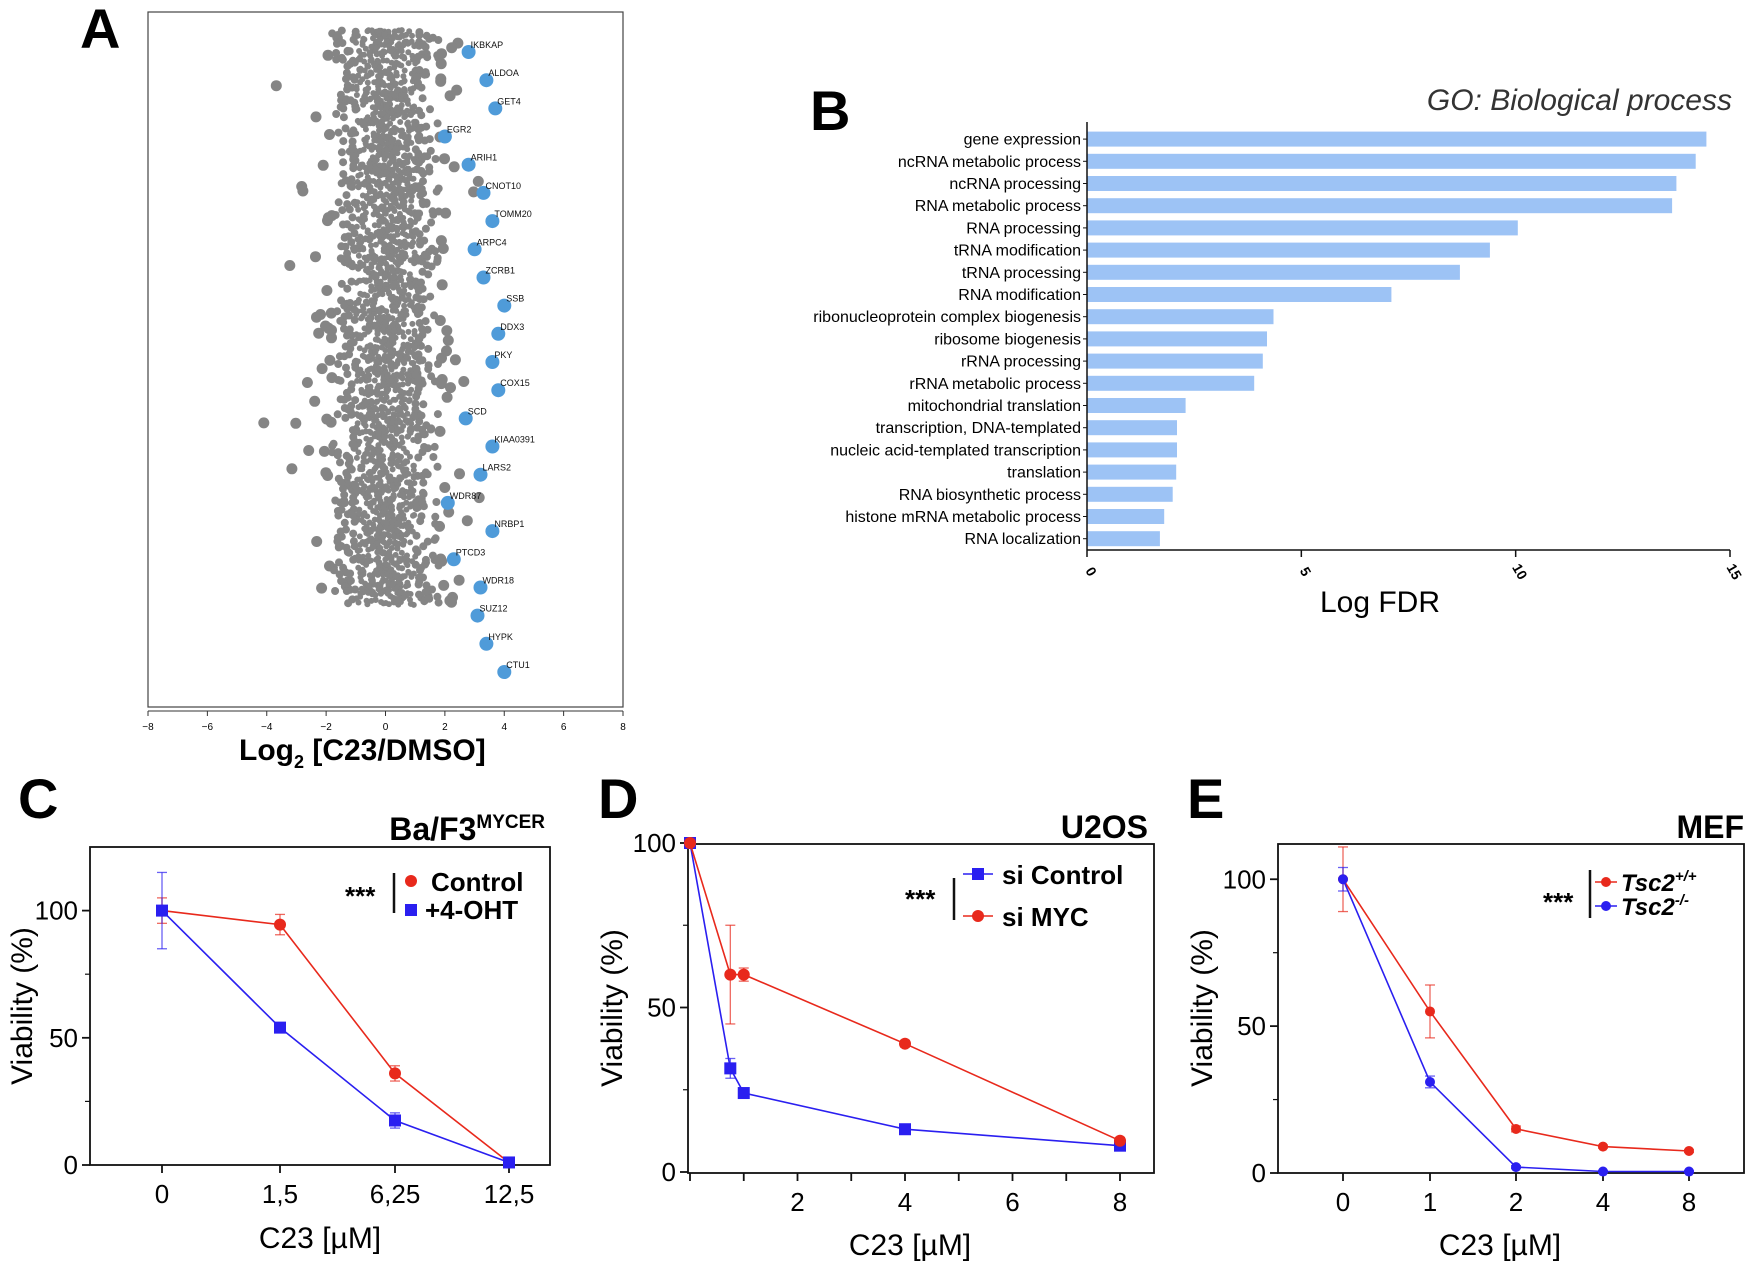 The width and height of the screenshot is (1750, 1264). Describe the element at coordinates (477, 882) in the screenshot. I see `c-legend-label-0: Control` at that location.